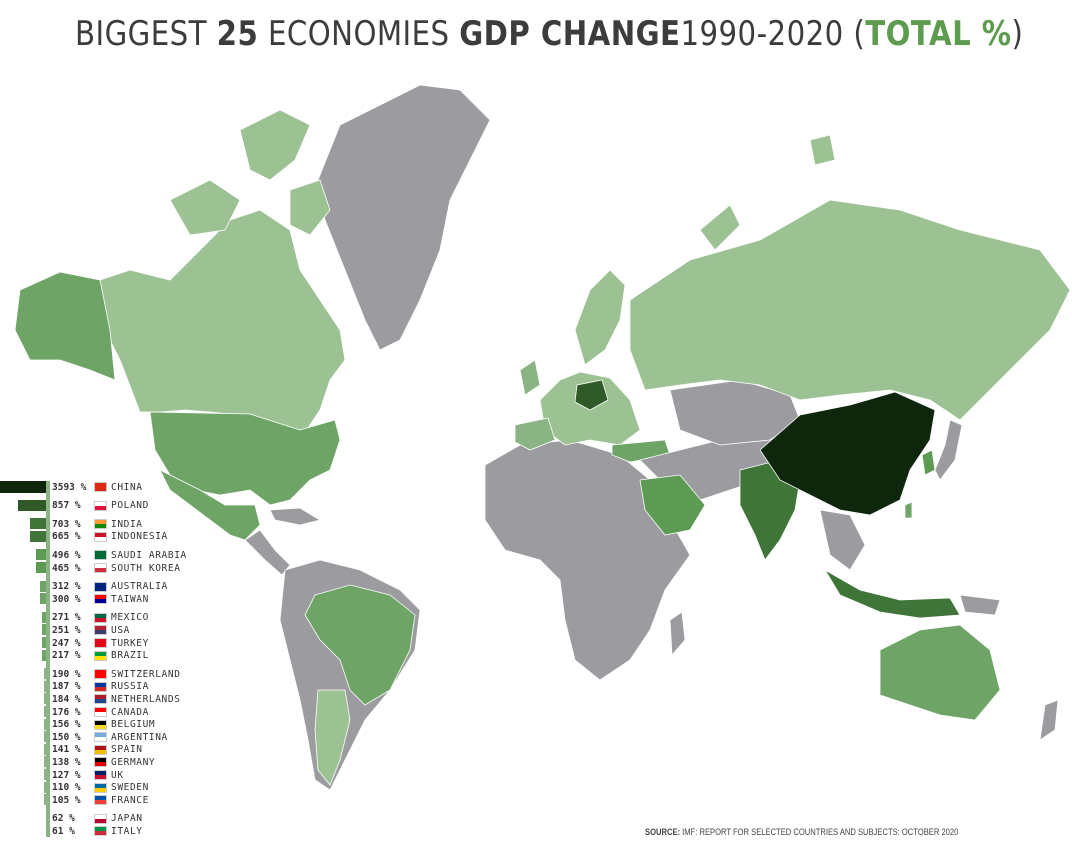 The image size is (1072, 862). I want to click on title-years: 1990-2020 (, so click(773, 34).